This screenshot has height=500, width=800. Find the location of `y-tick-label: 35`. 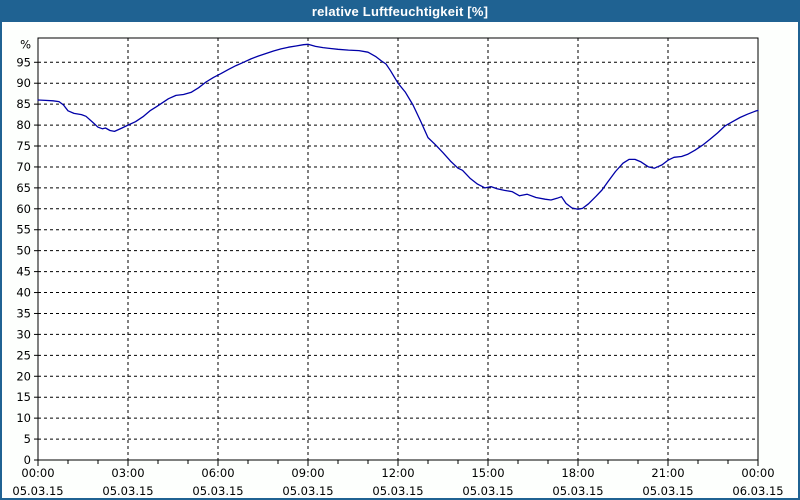

y-tick-label: 35 is located at coordinates (23, 313).